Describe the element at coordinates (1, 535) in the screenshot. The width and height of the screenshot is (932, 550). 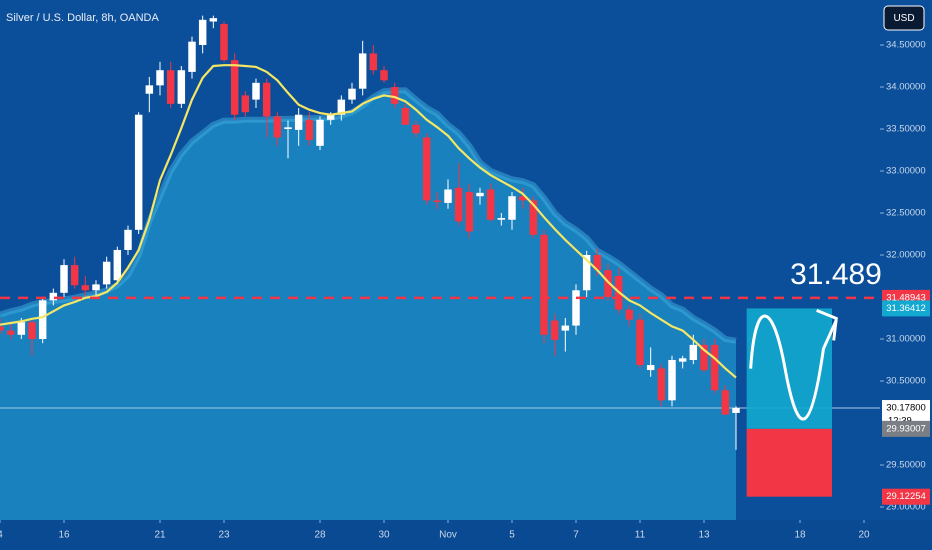
I see `x-tick-label: 4` at that location.